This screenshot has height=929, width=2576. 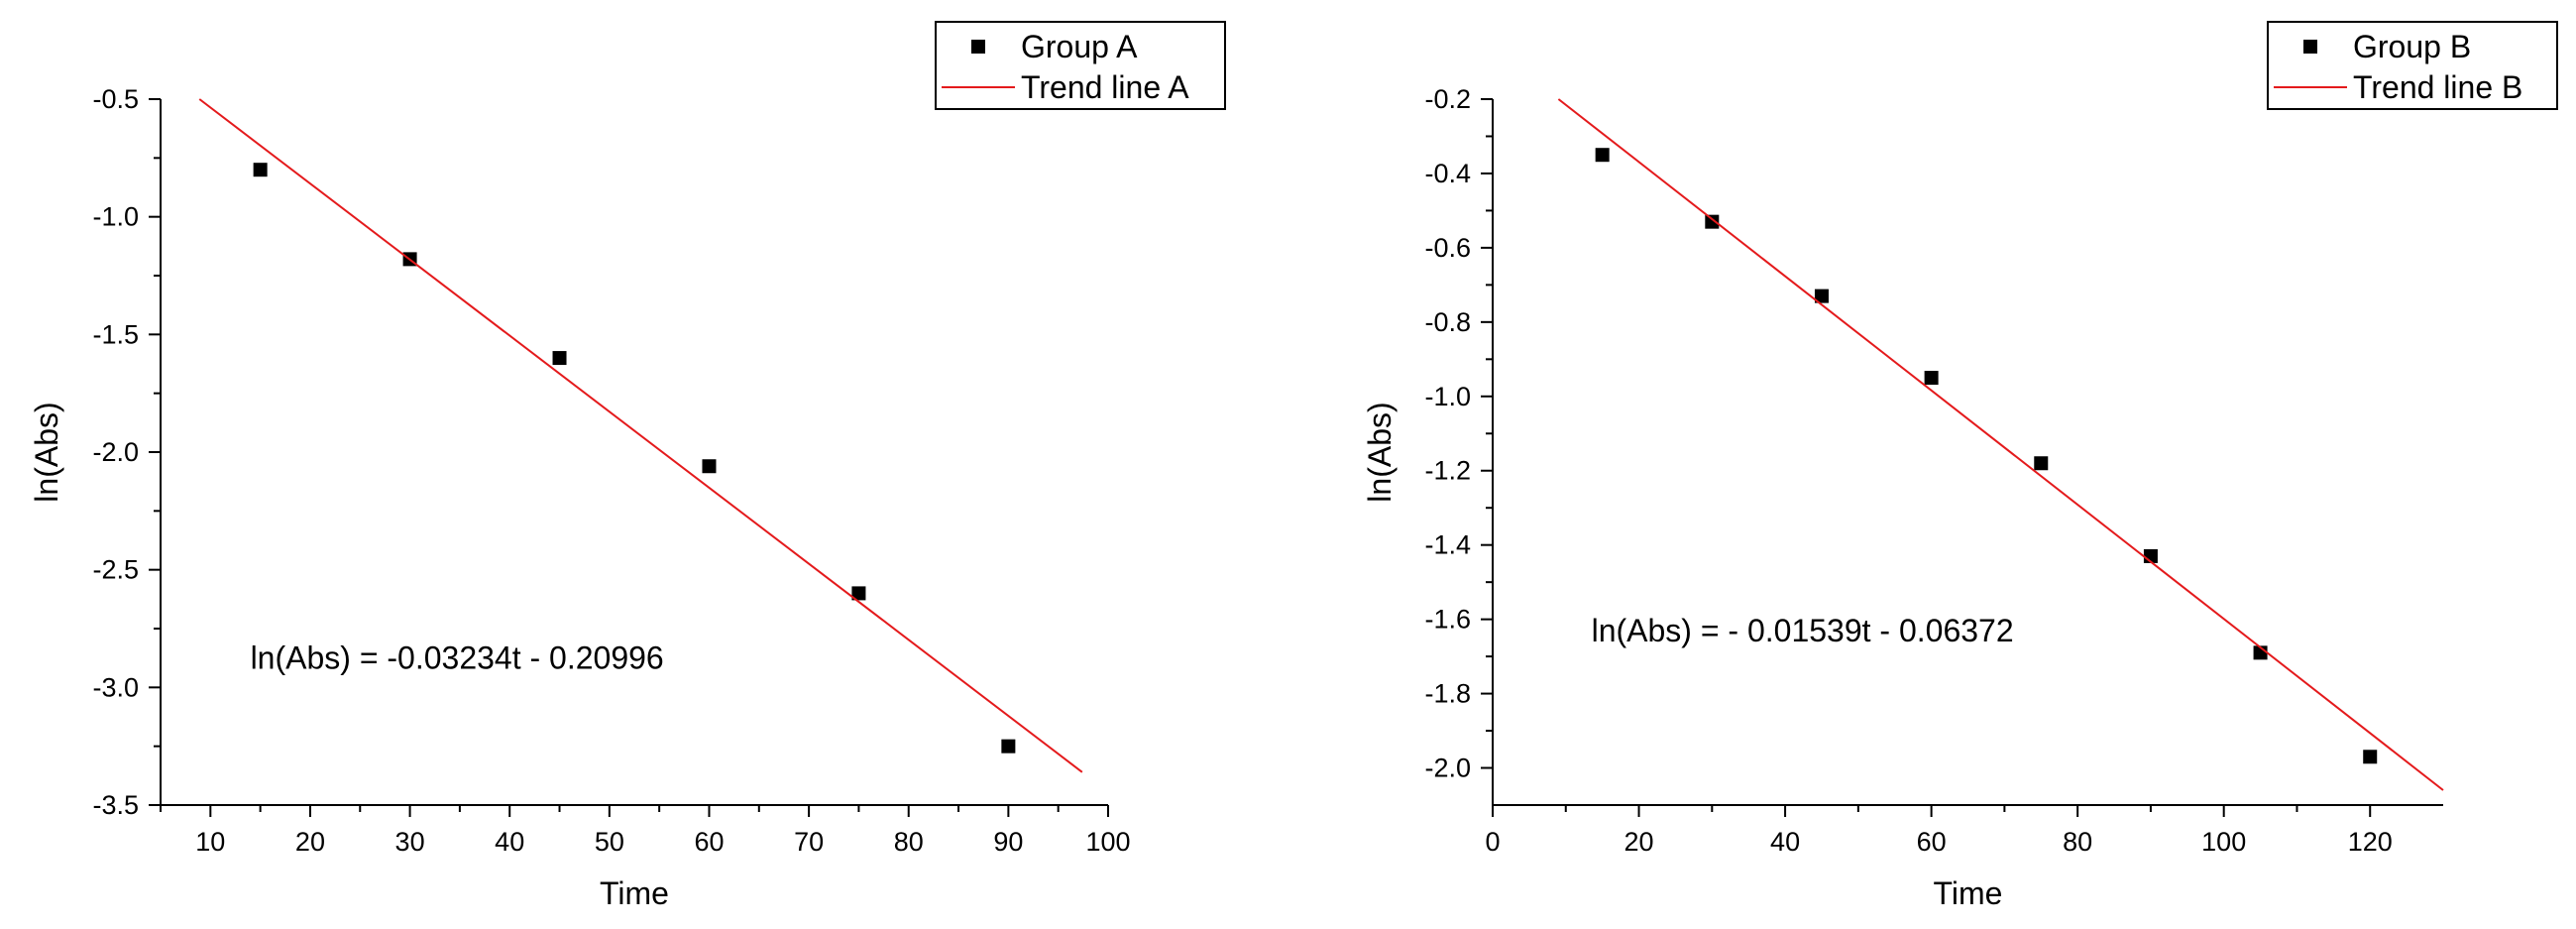 I want to click on x-tick-label: 30, so click(x=410, y=842).